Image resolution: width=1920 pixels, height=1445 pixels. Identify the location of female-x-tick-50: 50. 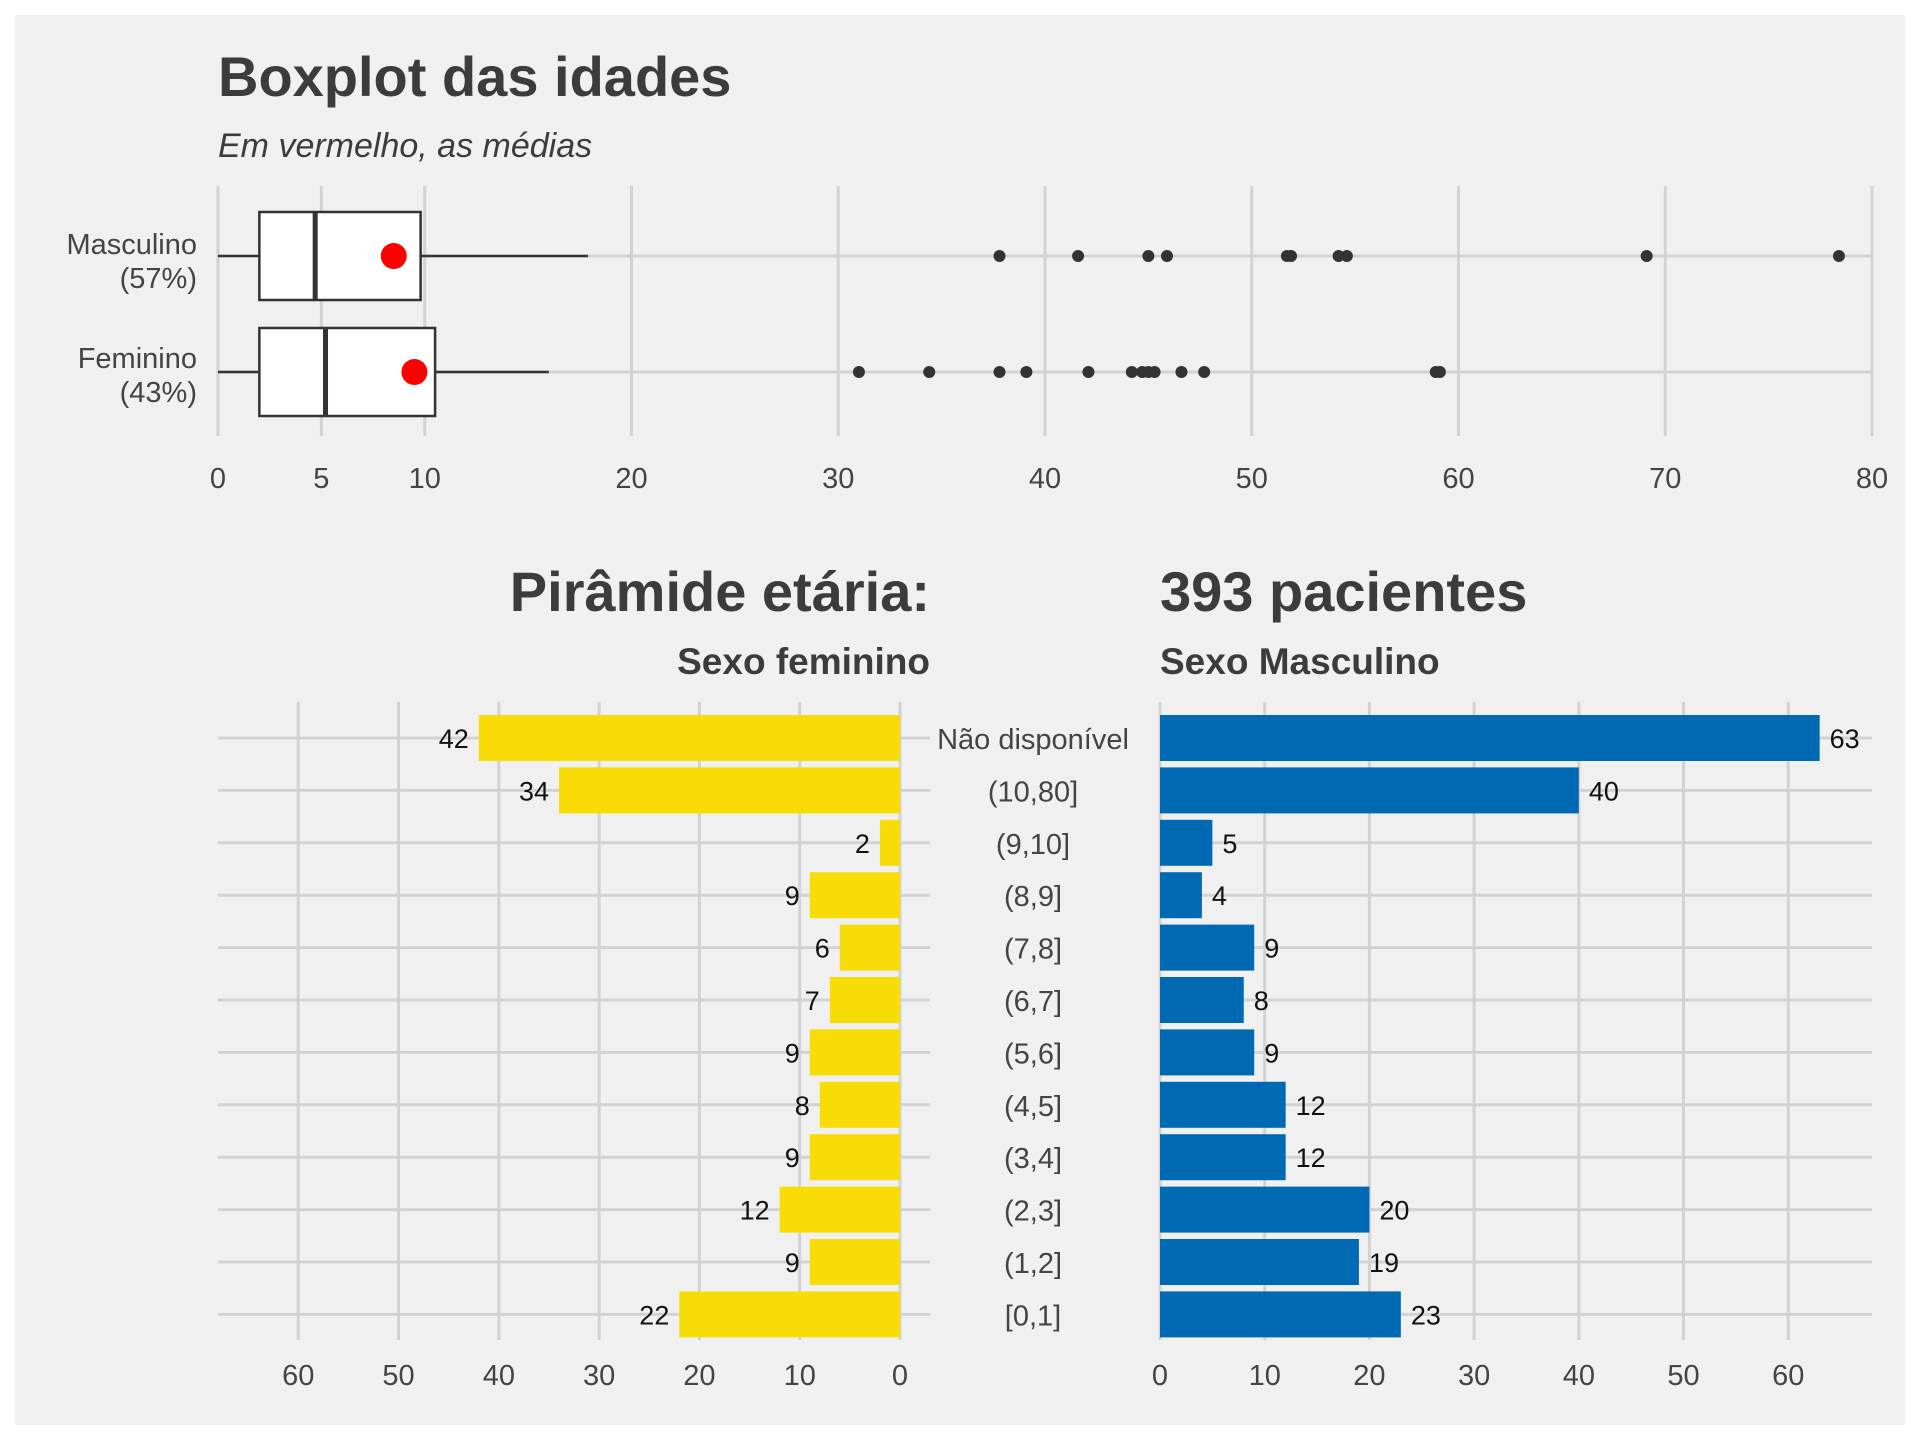
(398, 1376).